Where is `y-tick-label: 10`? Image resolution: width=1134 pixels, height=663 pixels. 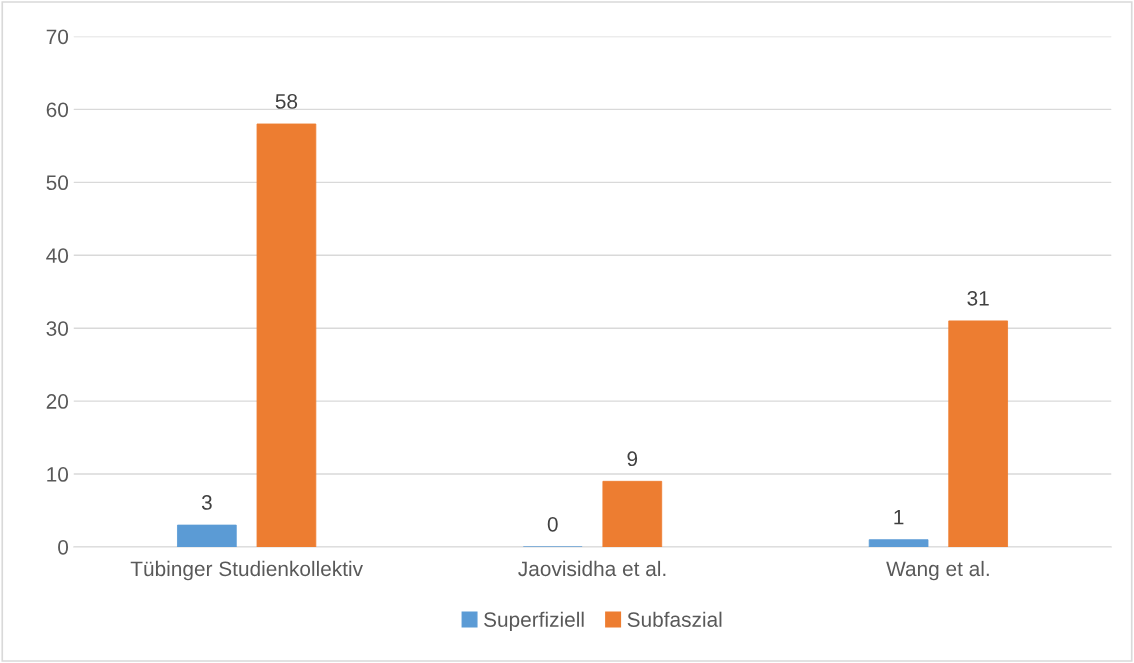 y-tick-label: 10 is located at coordinates (58, 474).